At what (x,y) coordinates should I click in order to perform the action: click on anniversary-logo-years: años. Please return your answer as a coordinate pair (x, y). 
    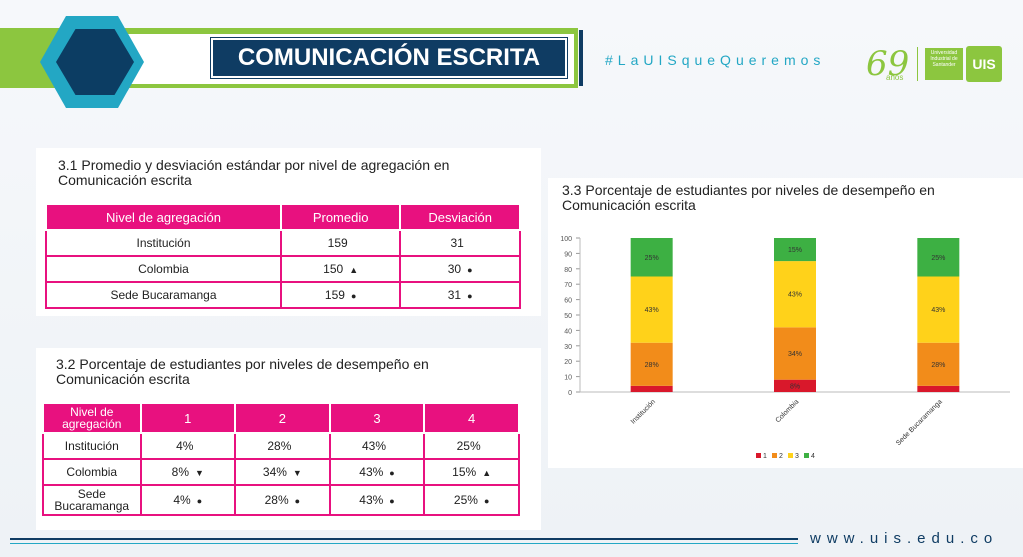
    Looking at the image, I should click on (895, 77).